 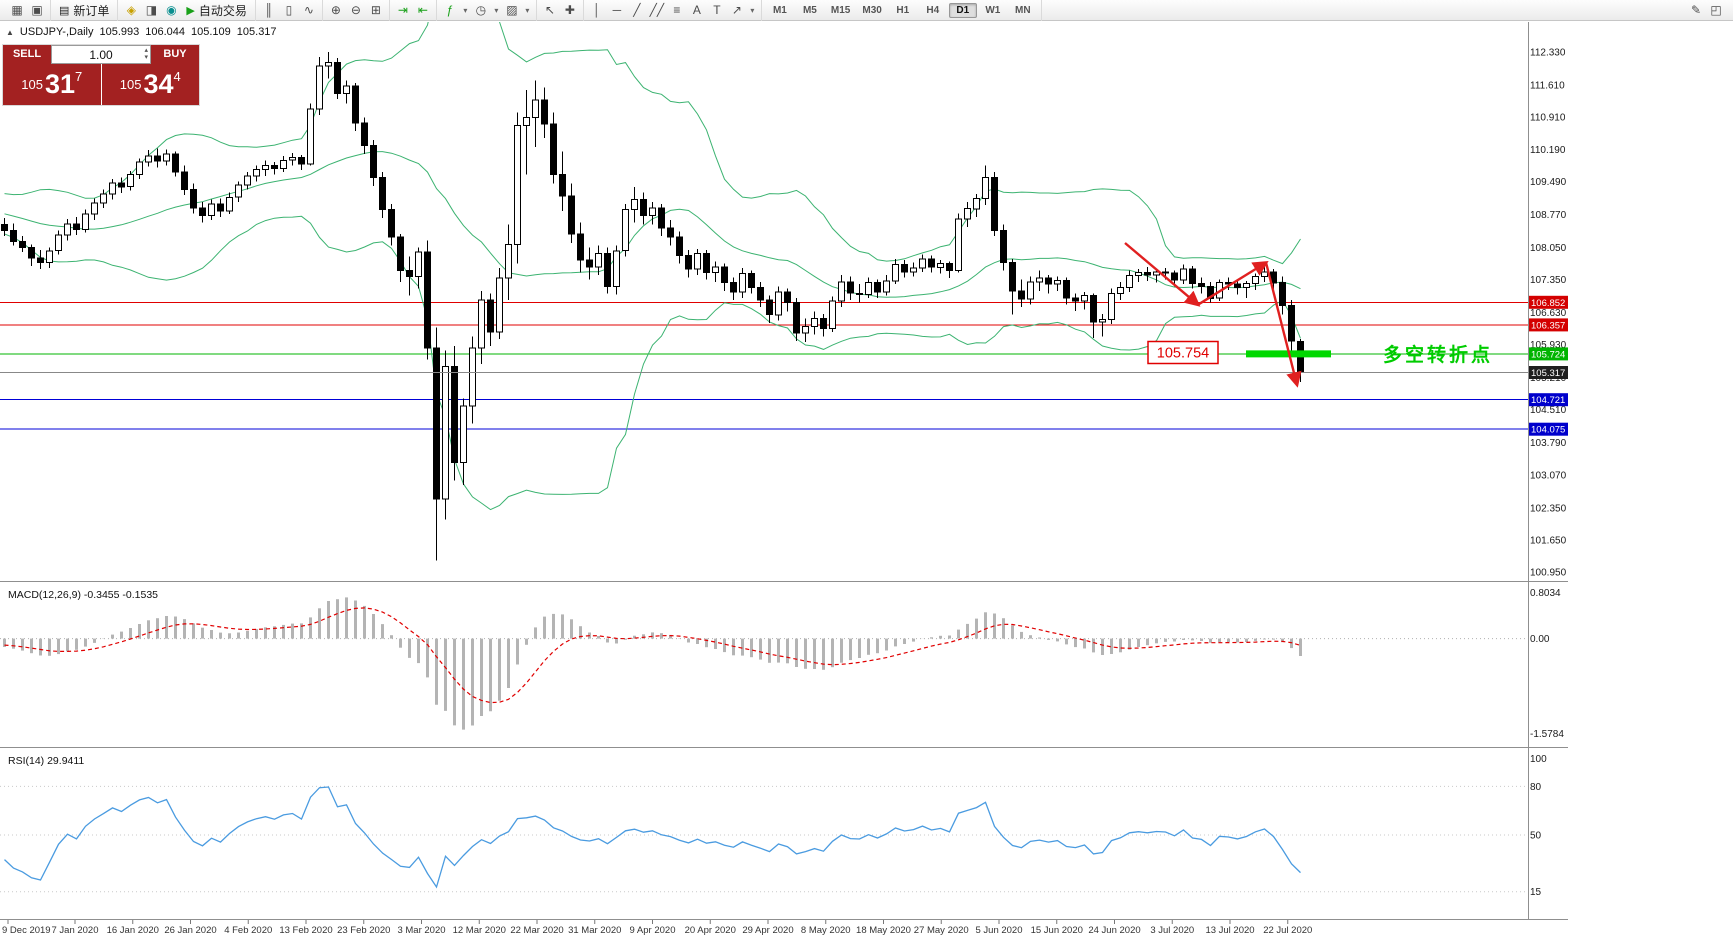 I want to click on timeframe-button-MN: MN, so click(x=1023, y=10).